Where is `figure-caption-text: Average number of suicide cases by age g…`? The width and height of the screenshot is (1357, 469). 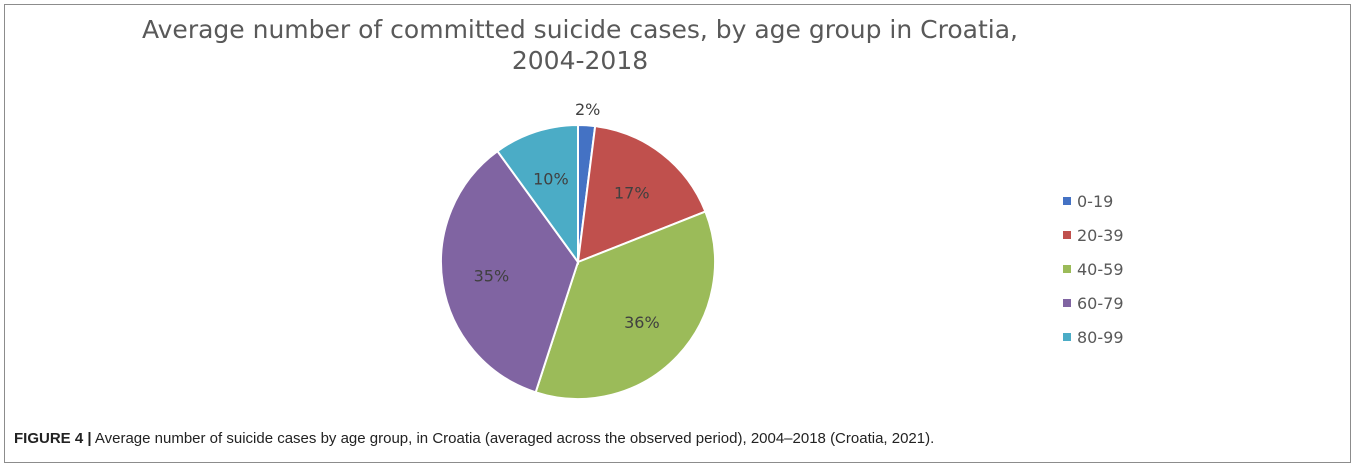
figure-caption-text: Average number of suicide cases by age g… is located at coordinates (513, 438).